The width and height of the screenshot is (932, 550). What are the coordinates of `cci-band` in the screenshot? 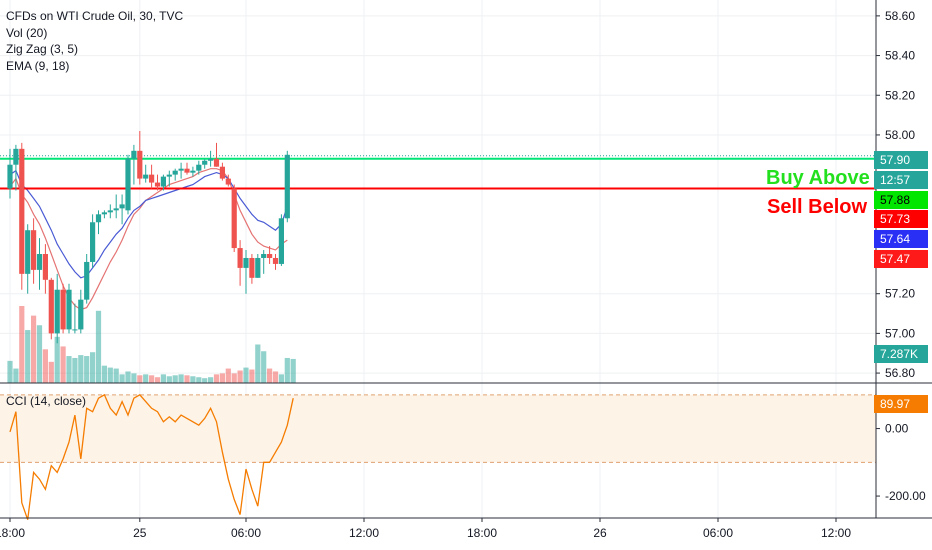 It's located at (438, 428).